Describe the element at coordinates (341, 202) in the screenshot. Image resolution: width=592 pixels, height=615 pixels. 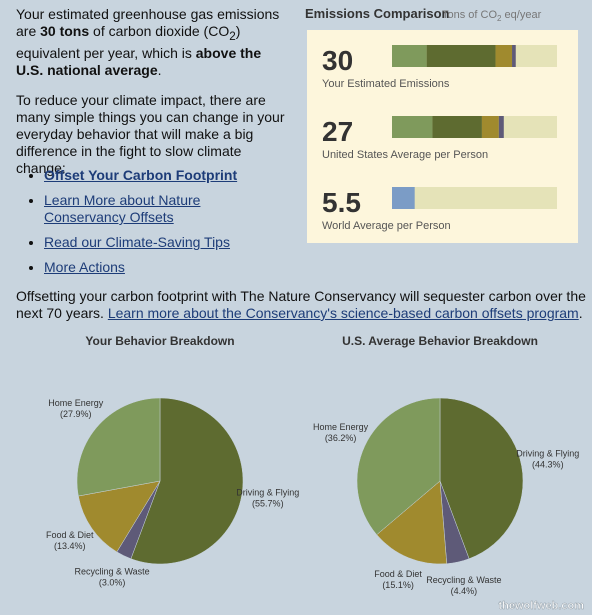
I see `total-label: 5.5` at that location.